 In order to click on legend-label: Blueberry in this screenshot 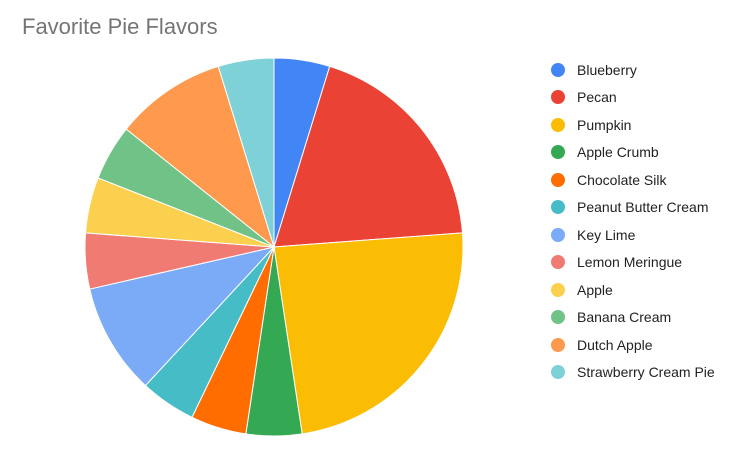, I will do `click(607, 69)`.